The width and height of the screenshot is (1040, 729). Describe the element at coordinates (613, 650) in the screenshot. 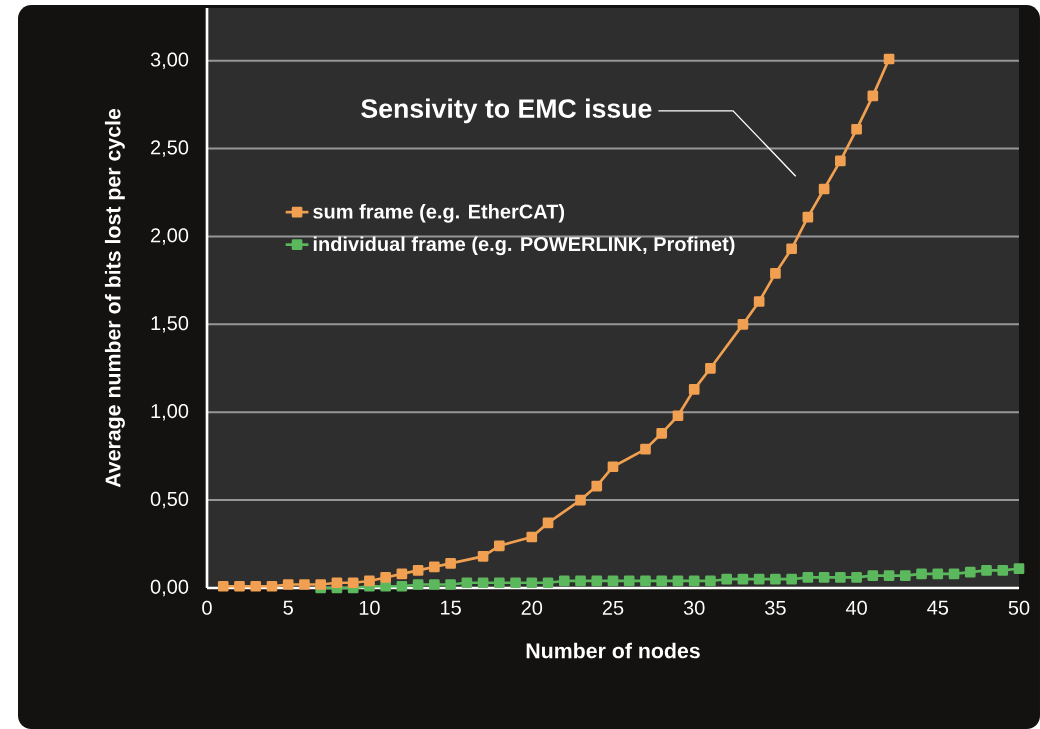

I see `x-axis-title: Number of nodes` at that location.